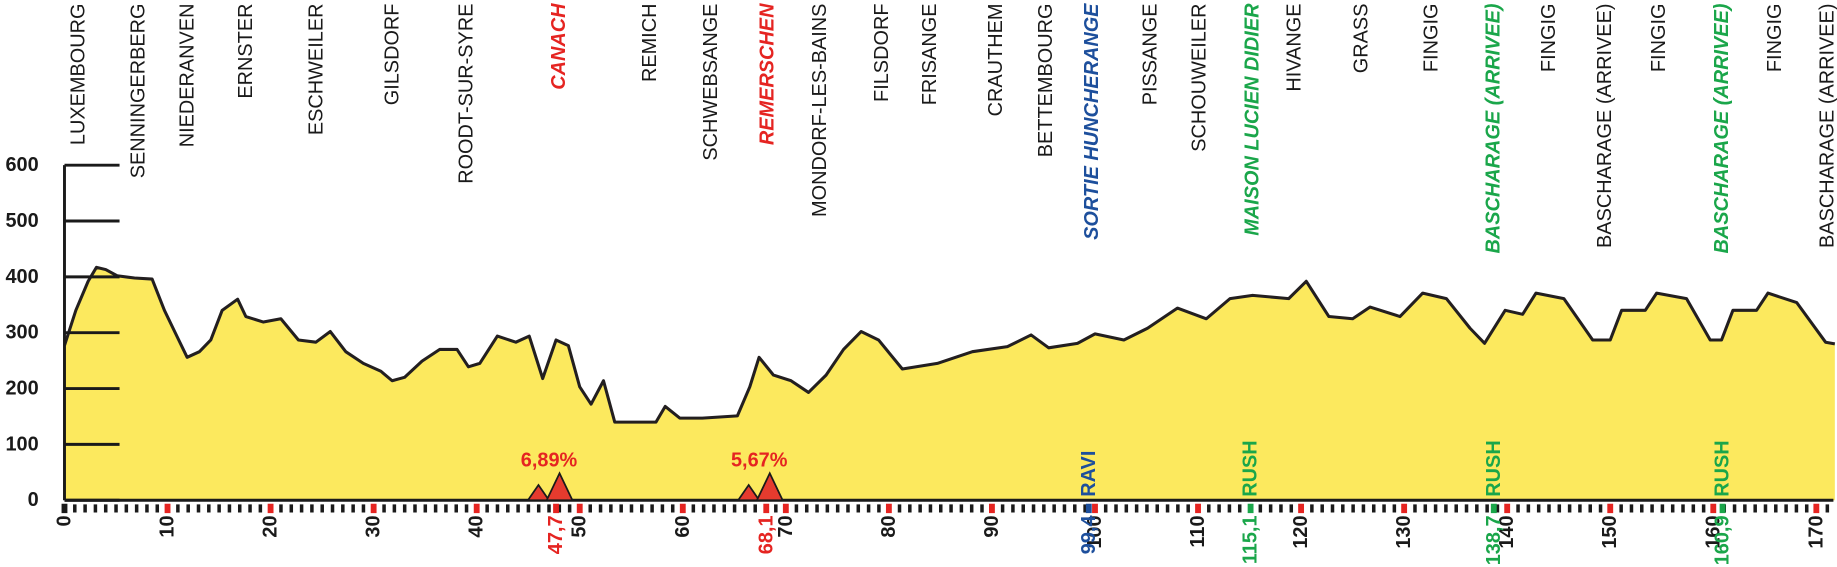 Image resolution: width=1837 pixels, height=567 pixels. I want to click on place-name: SCHOUWEILER, so click(1200, 78).